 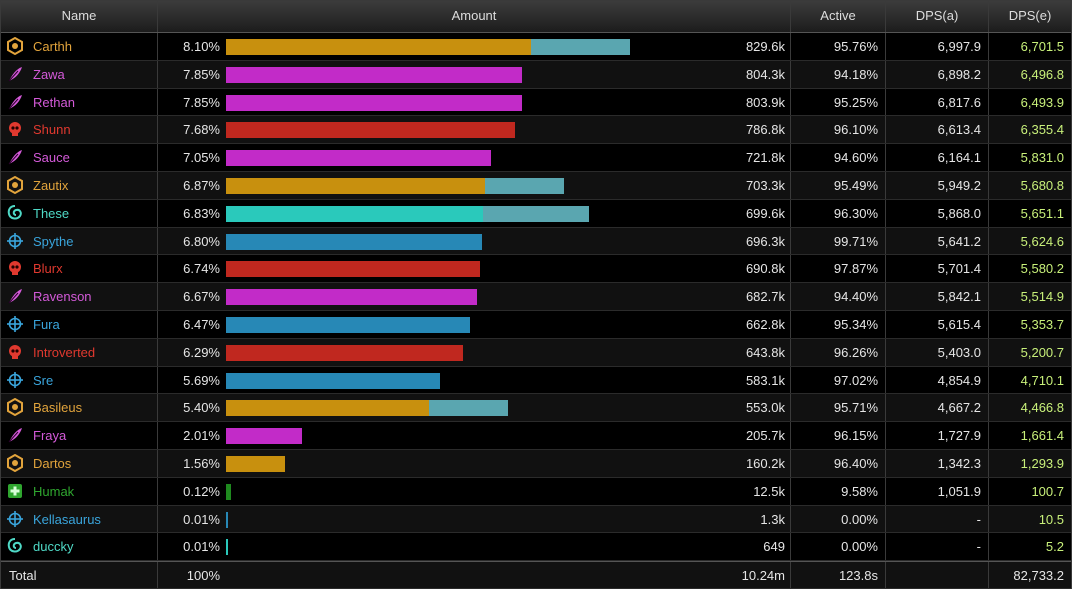 I want to click on player-amount: 12.5k, so click(x=769, y=491).